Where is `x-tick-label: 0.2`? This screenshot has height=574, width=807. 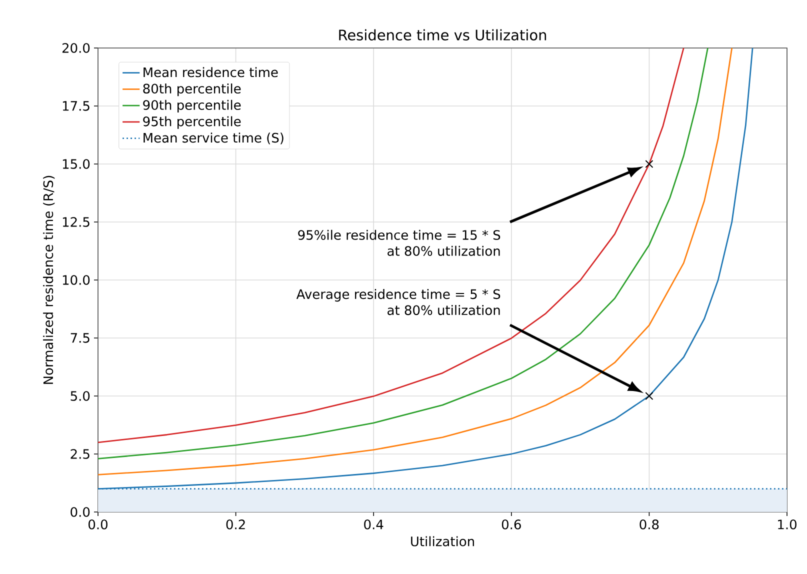
x-tick-label: 0.2 is located at coordinates (235, 525).